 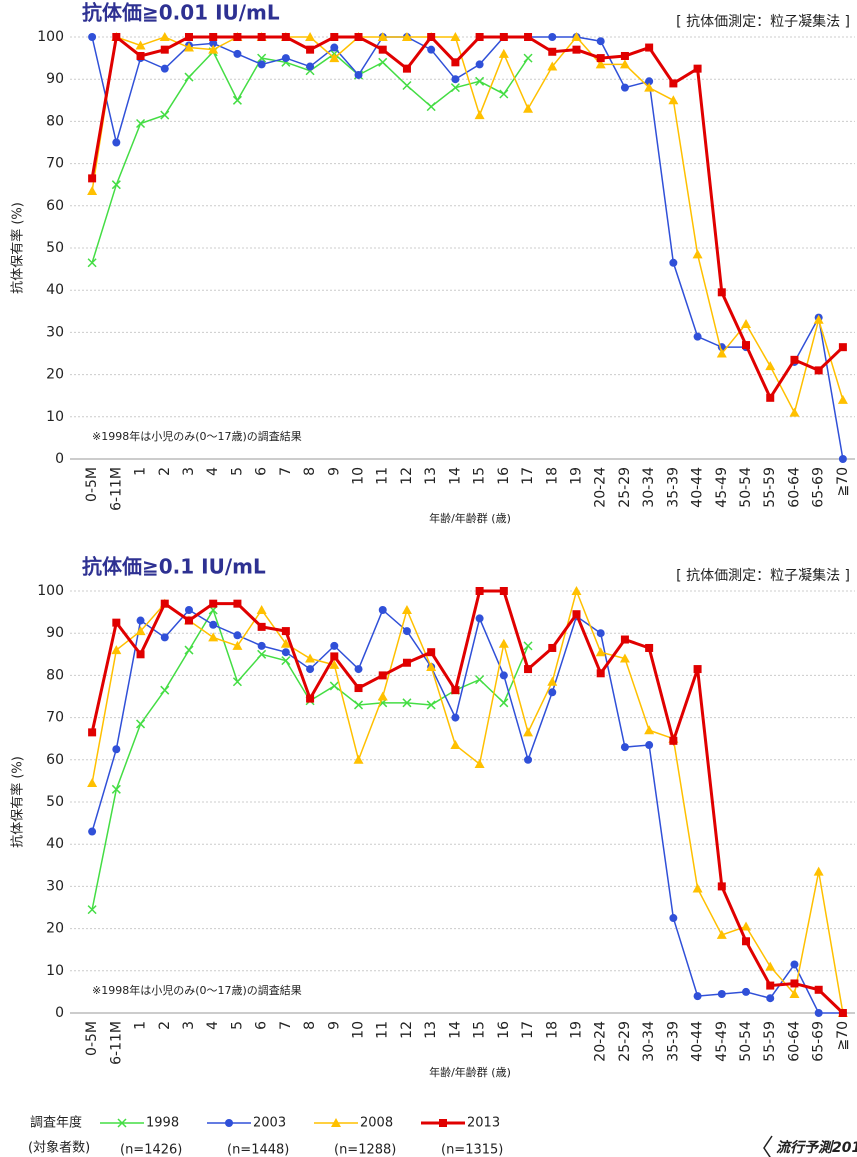 I want to click on legend-count: (n=1288), so click(x=365, y=1150).